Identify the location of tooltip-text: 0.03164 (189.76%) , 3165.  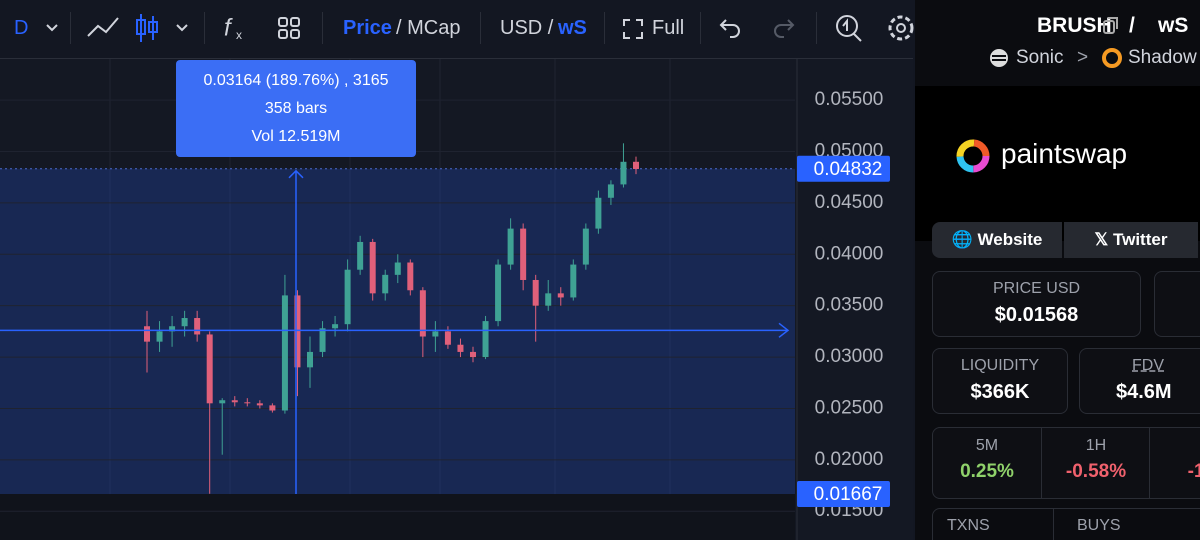
(295, 80).